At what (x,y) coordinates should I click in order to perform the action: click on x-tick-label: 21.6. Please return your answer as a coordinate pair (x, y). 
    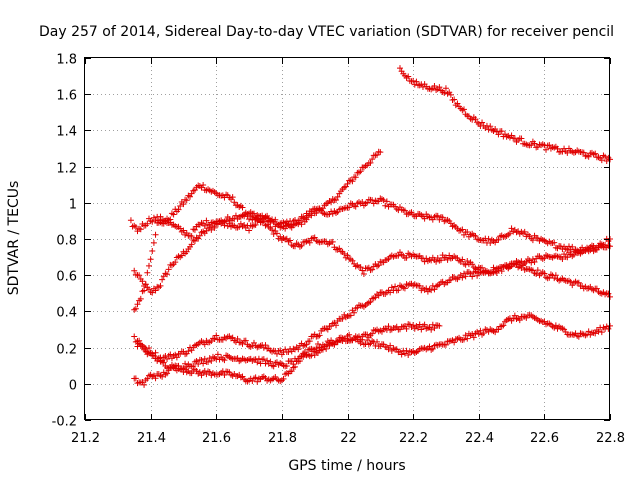
    Looking at the image, I should click on (216, 438).